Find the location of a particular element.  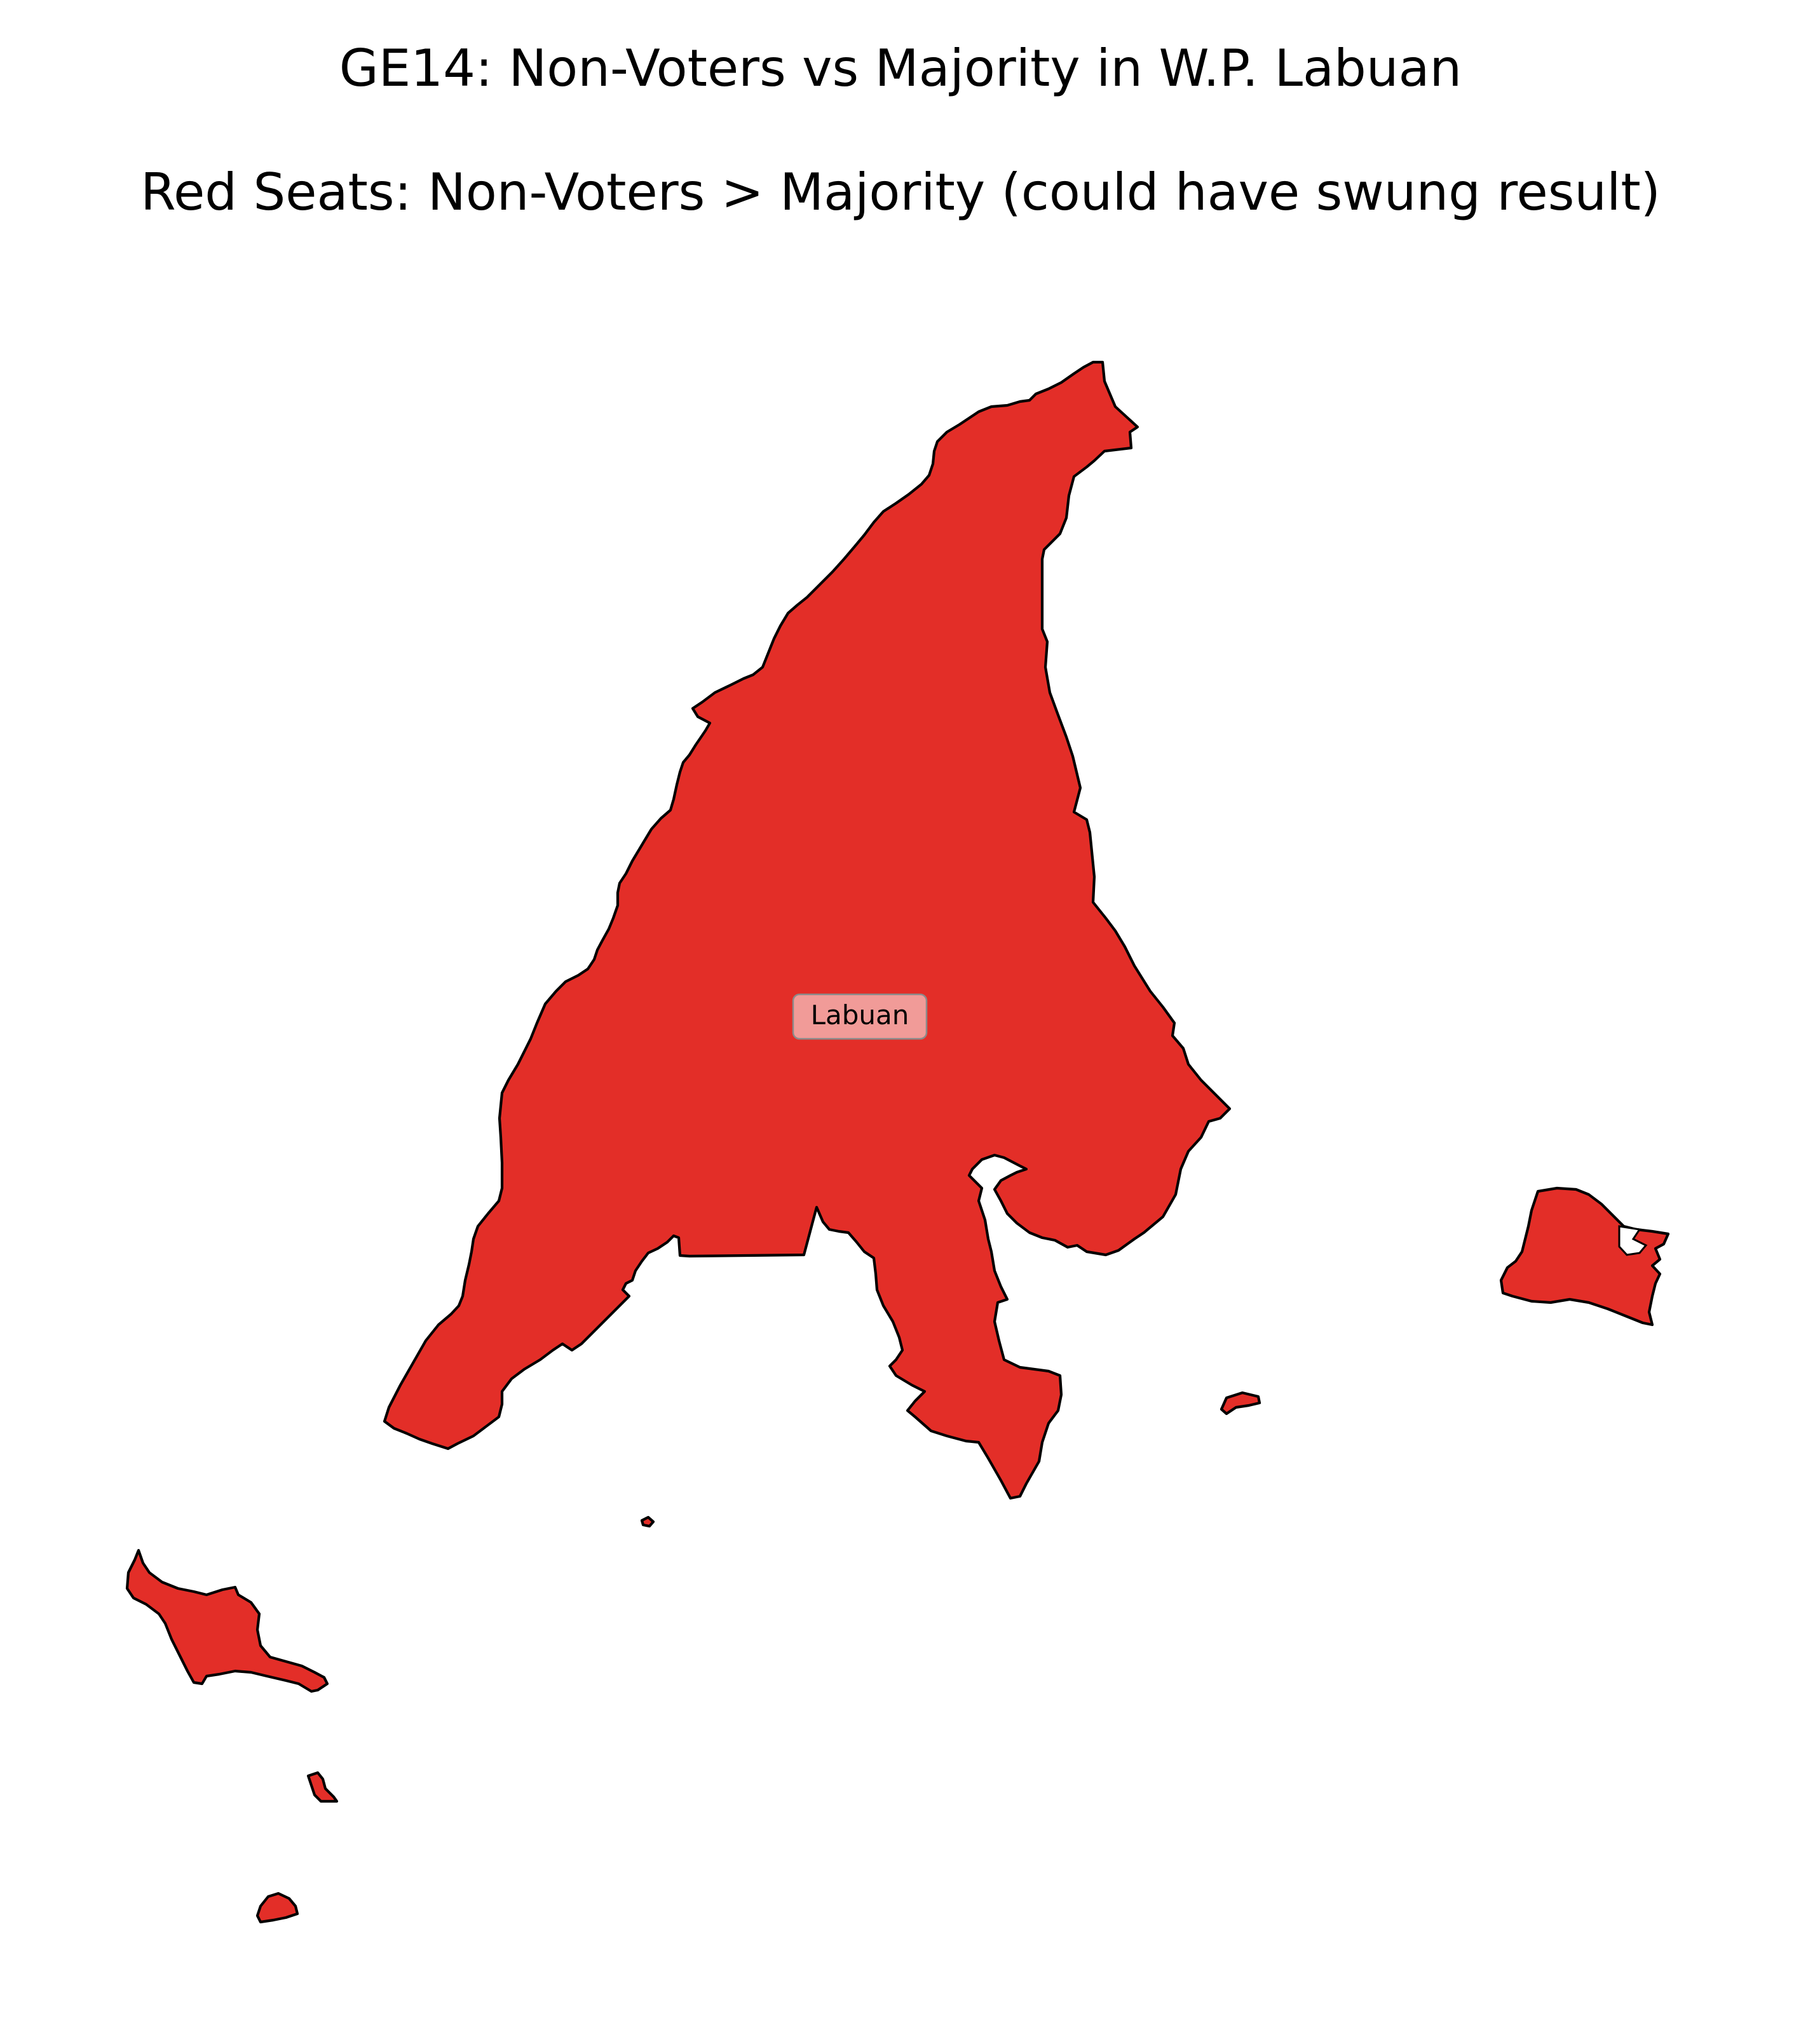

seat-label-box is located at coordinates (860, 1016).